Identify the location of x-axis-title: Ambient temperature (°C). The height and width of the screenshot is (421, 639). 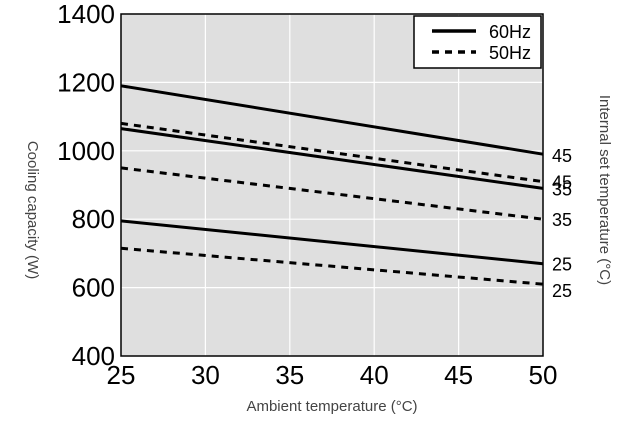
(331, 406).